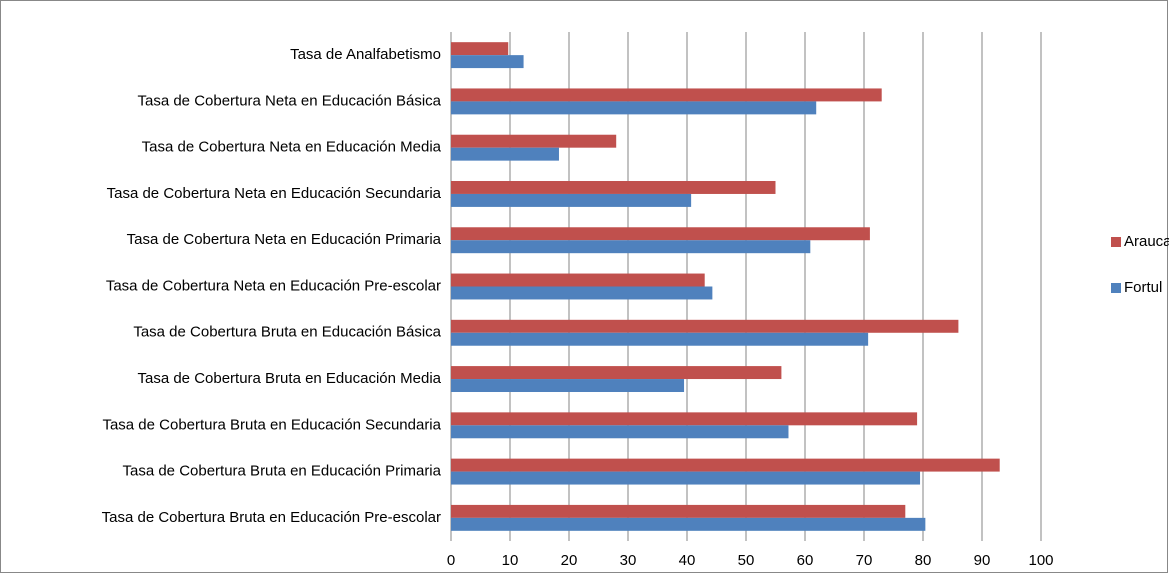 This screenshot has height=573, width=1169. I want to click on x-tick-label: 10, so click(510, 560).